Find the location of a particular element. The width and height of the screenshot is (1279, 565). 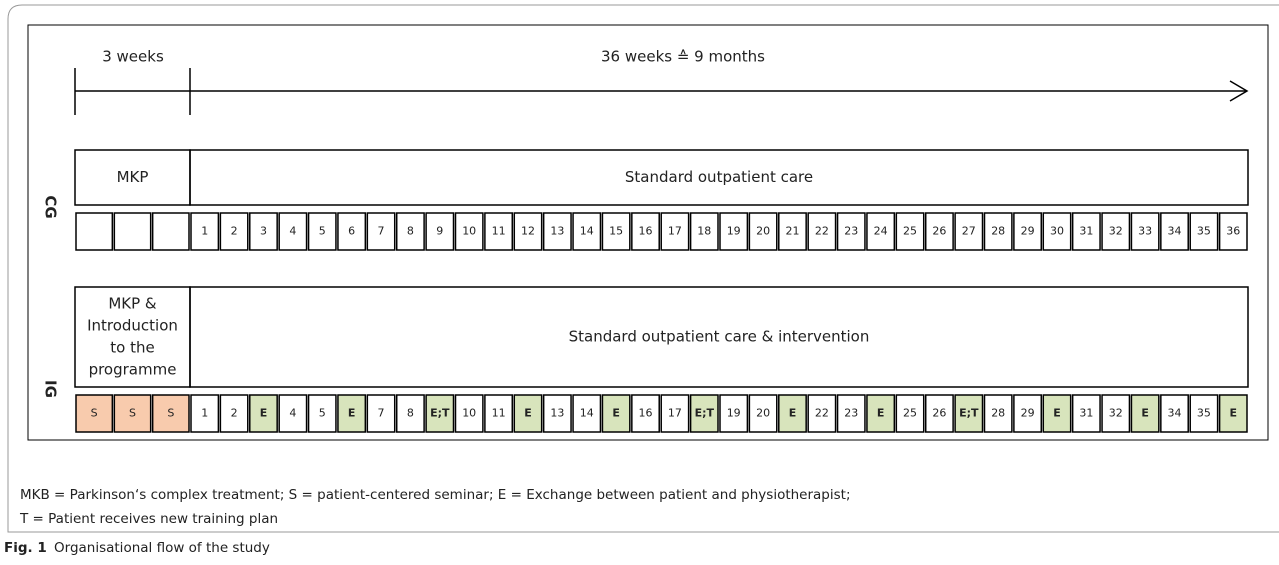

phase1-text: to the is located at coordinates (132, 348).